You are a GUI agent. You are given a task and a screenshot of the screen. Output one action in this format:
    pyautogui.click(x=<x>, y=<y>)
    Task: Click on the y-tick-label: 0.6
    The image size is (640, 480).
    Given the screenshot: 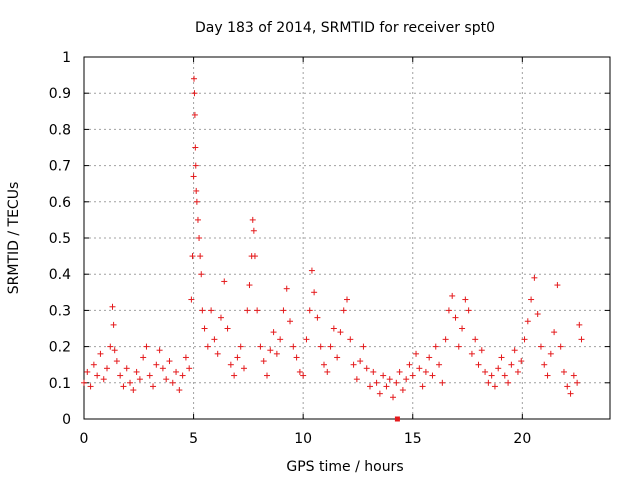 What is the action you would take?
    pyautogui.click(x=60, y=203)
    